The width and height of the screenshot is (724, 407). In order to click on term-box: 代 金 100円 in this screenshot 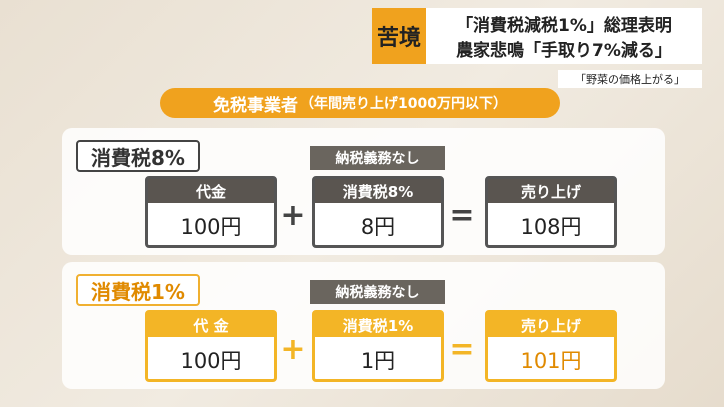, I will do `click(211, 346)`.